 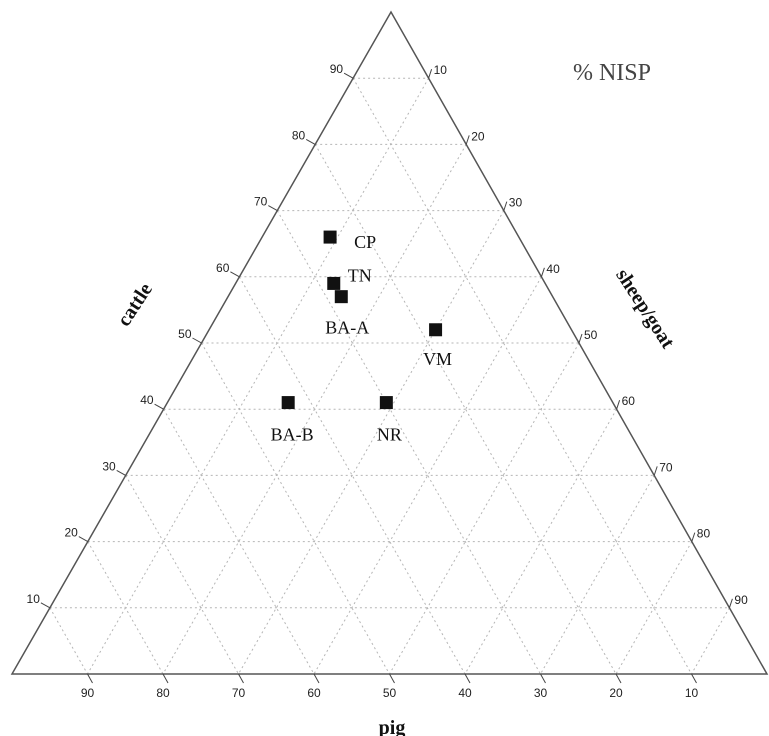 I want to click on data-point-vm, so click(x=436, y=330).